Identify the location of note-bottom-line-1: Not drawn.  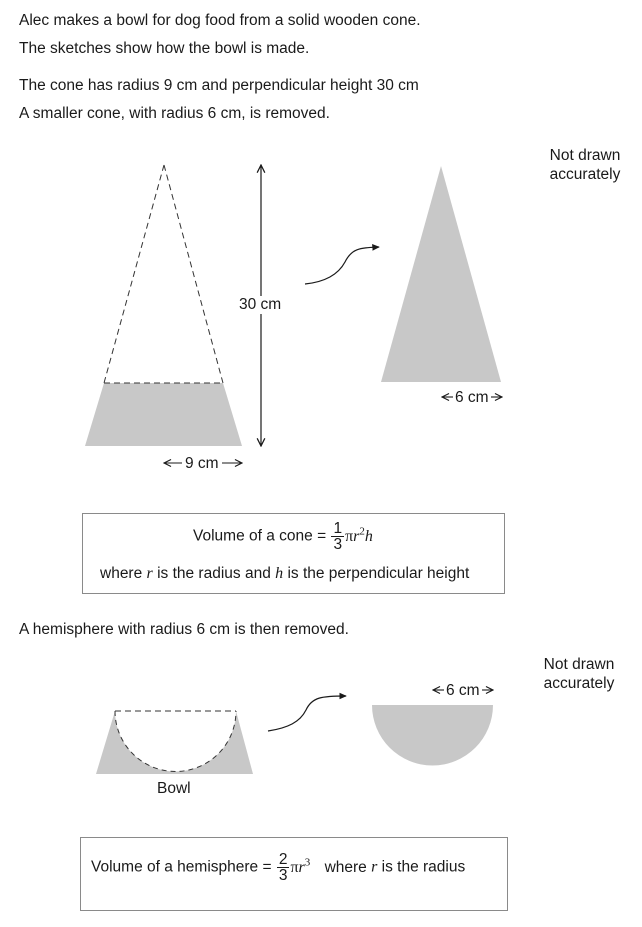
(579, 664).